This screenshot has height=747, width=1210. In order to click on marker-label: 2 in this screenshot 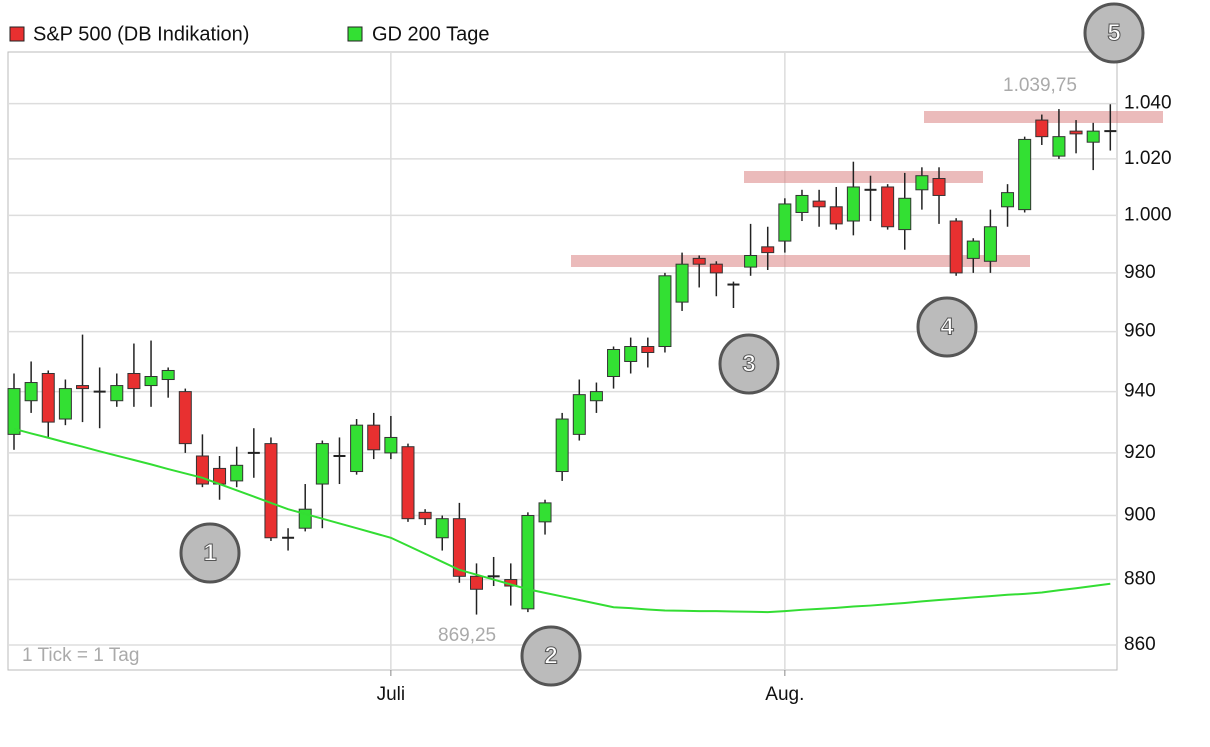, I will do `click(550, 655)`.